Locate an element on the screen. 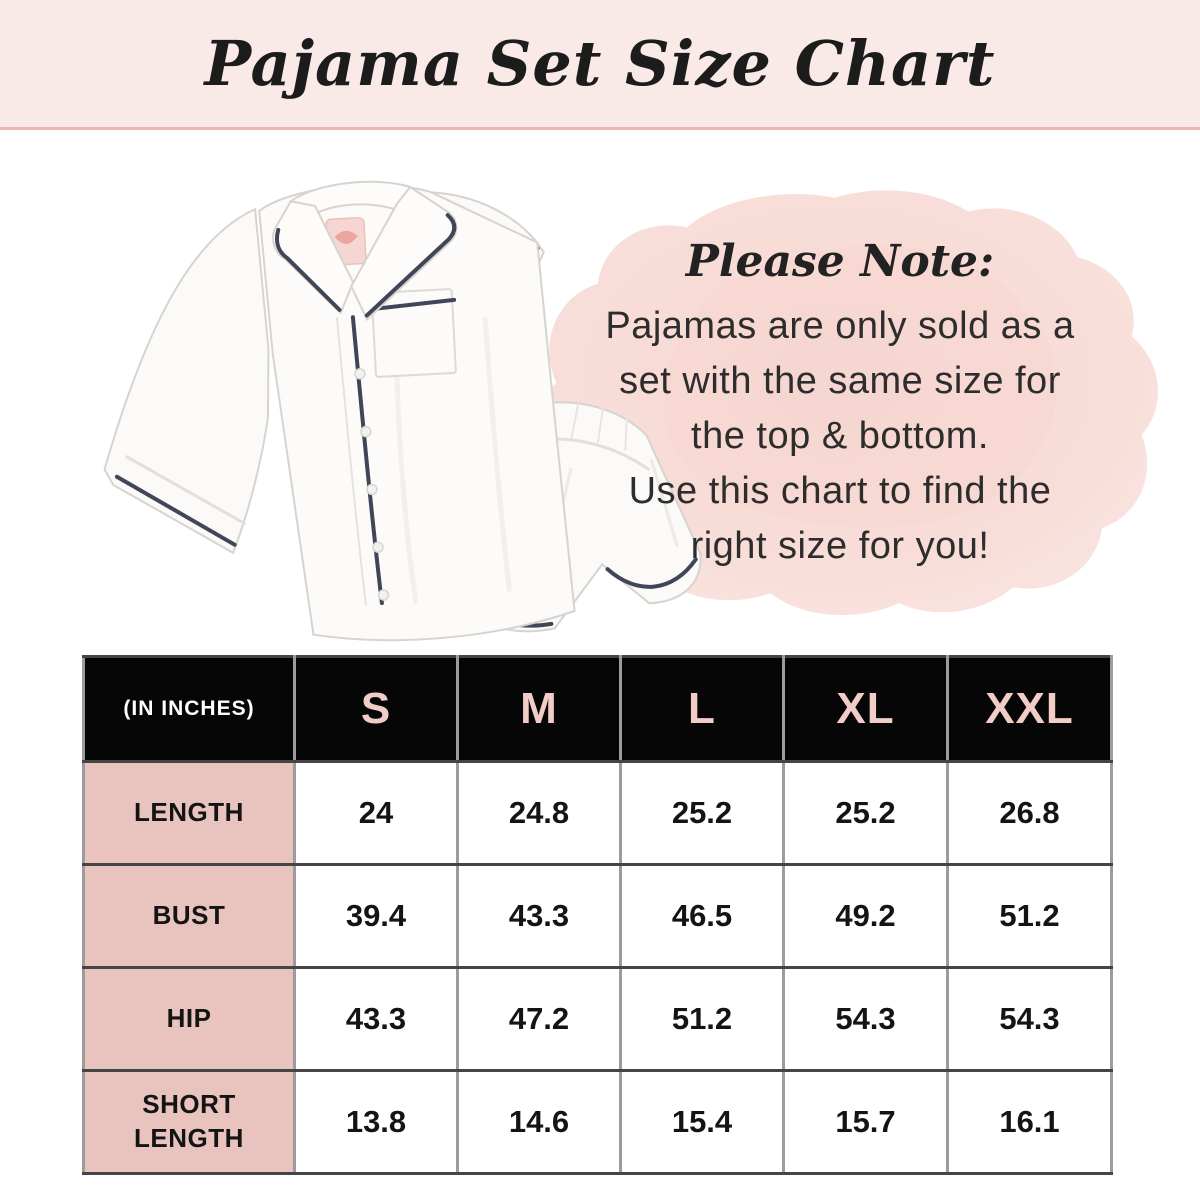 The image size is (1200, 1200). table-row-short-length: SHORT LENGTH 13.8 14.6 15.4 15.7 16.1 is located at coordinates (597, 1122).